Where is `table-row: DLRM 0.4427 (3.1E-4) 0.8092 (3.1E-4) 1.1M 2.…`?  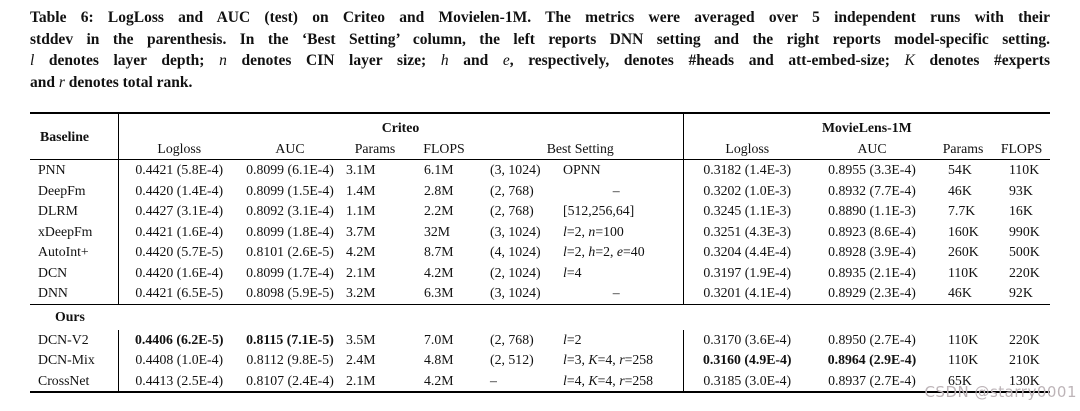
table-row: DLRM 0.4427 (3.1E-4) 0.8092 (3.1E-4) 1.1M 2.… is located at coordinates (540, 211).